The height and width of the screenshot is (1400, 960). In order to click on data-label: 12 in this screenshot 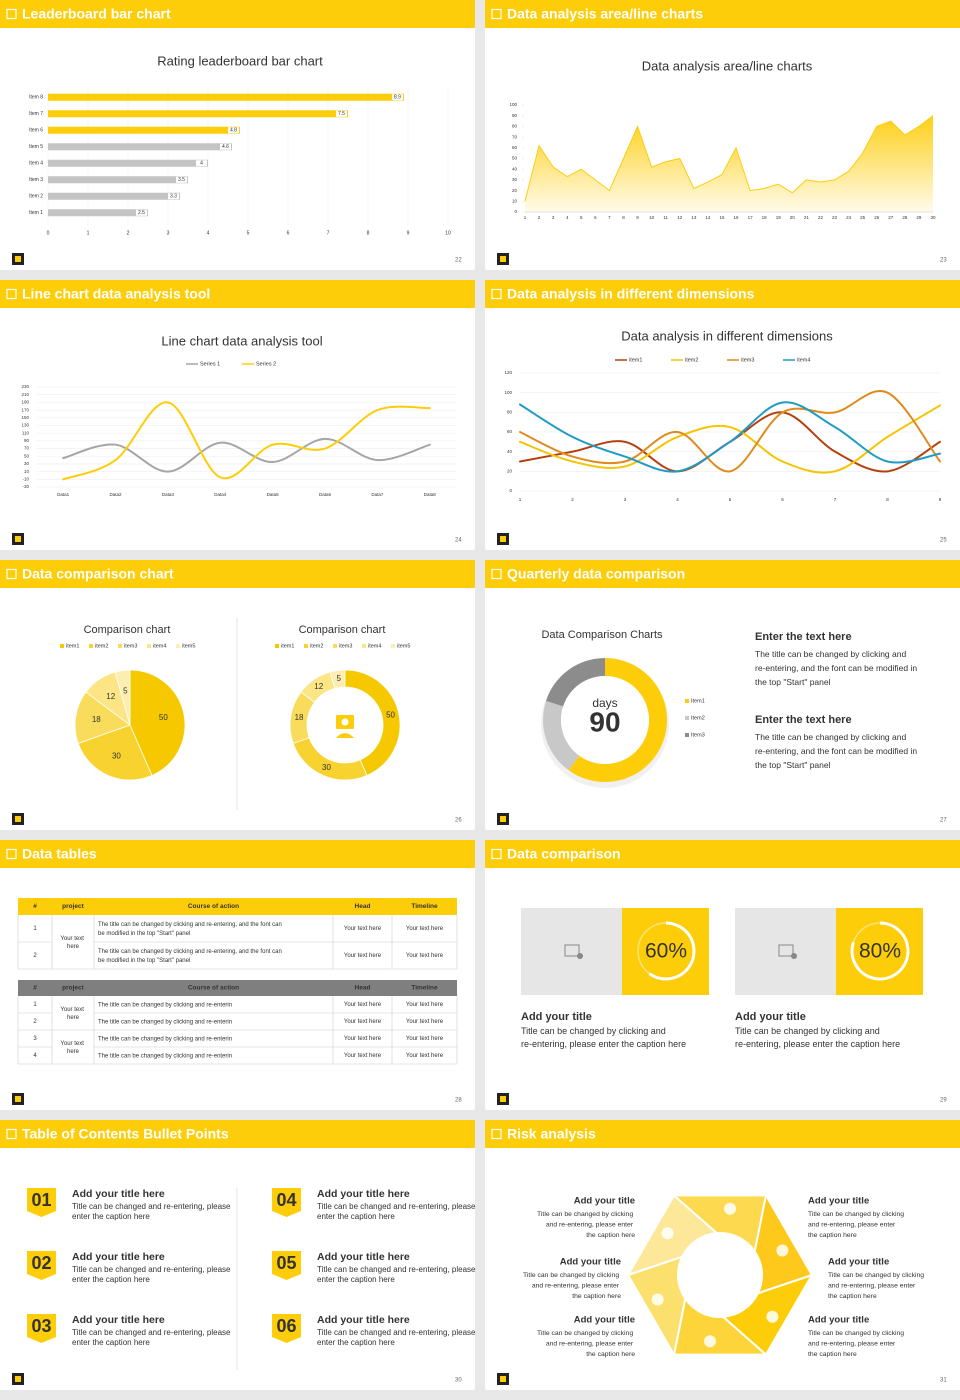, I will do `click(318, 686)`.